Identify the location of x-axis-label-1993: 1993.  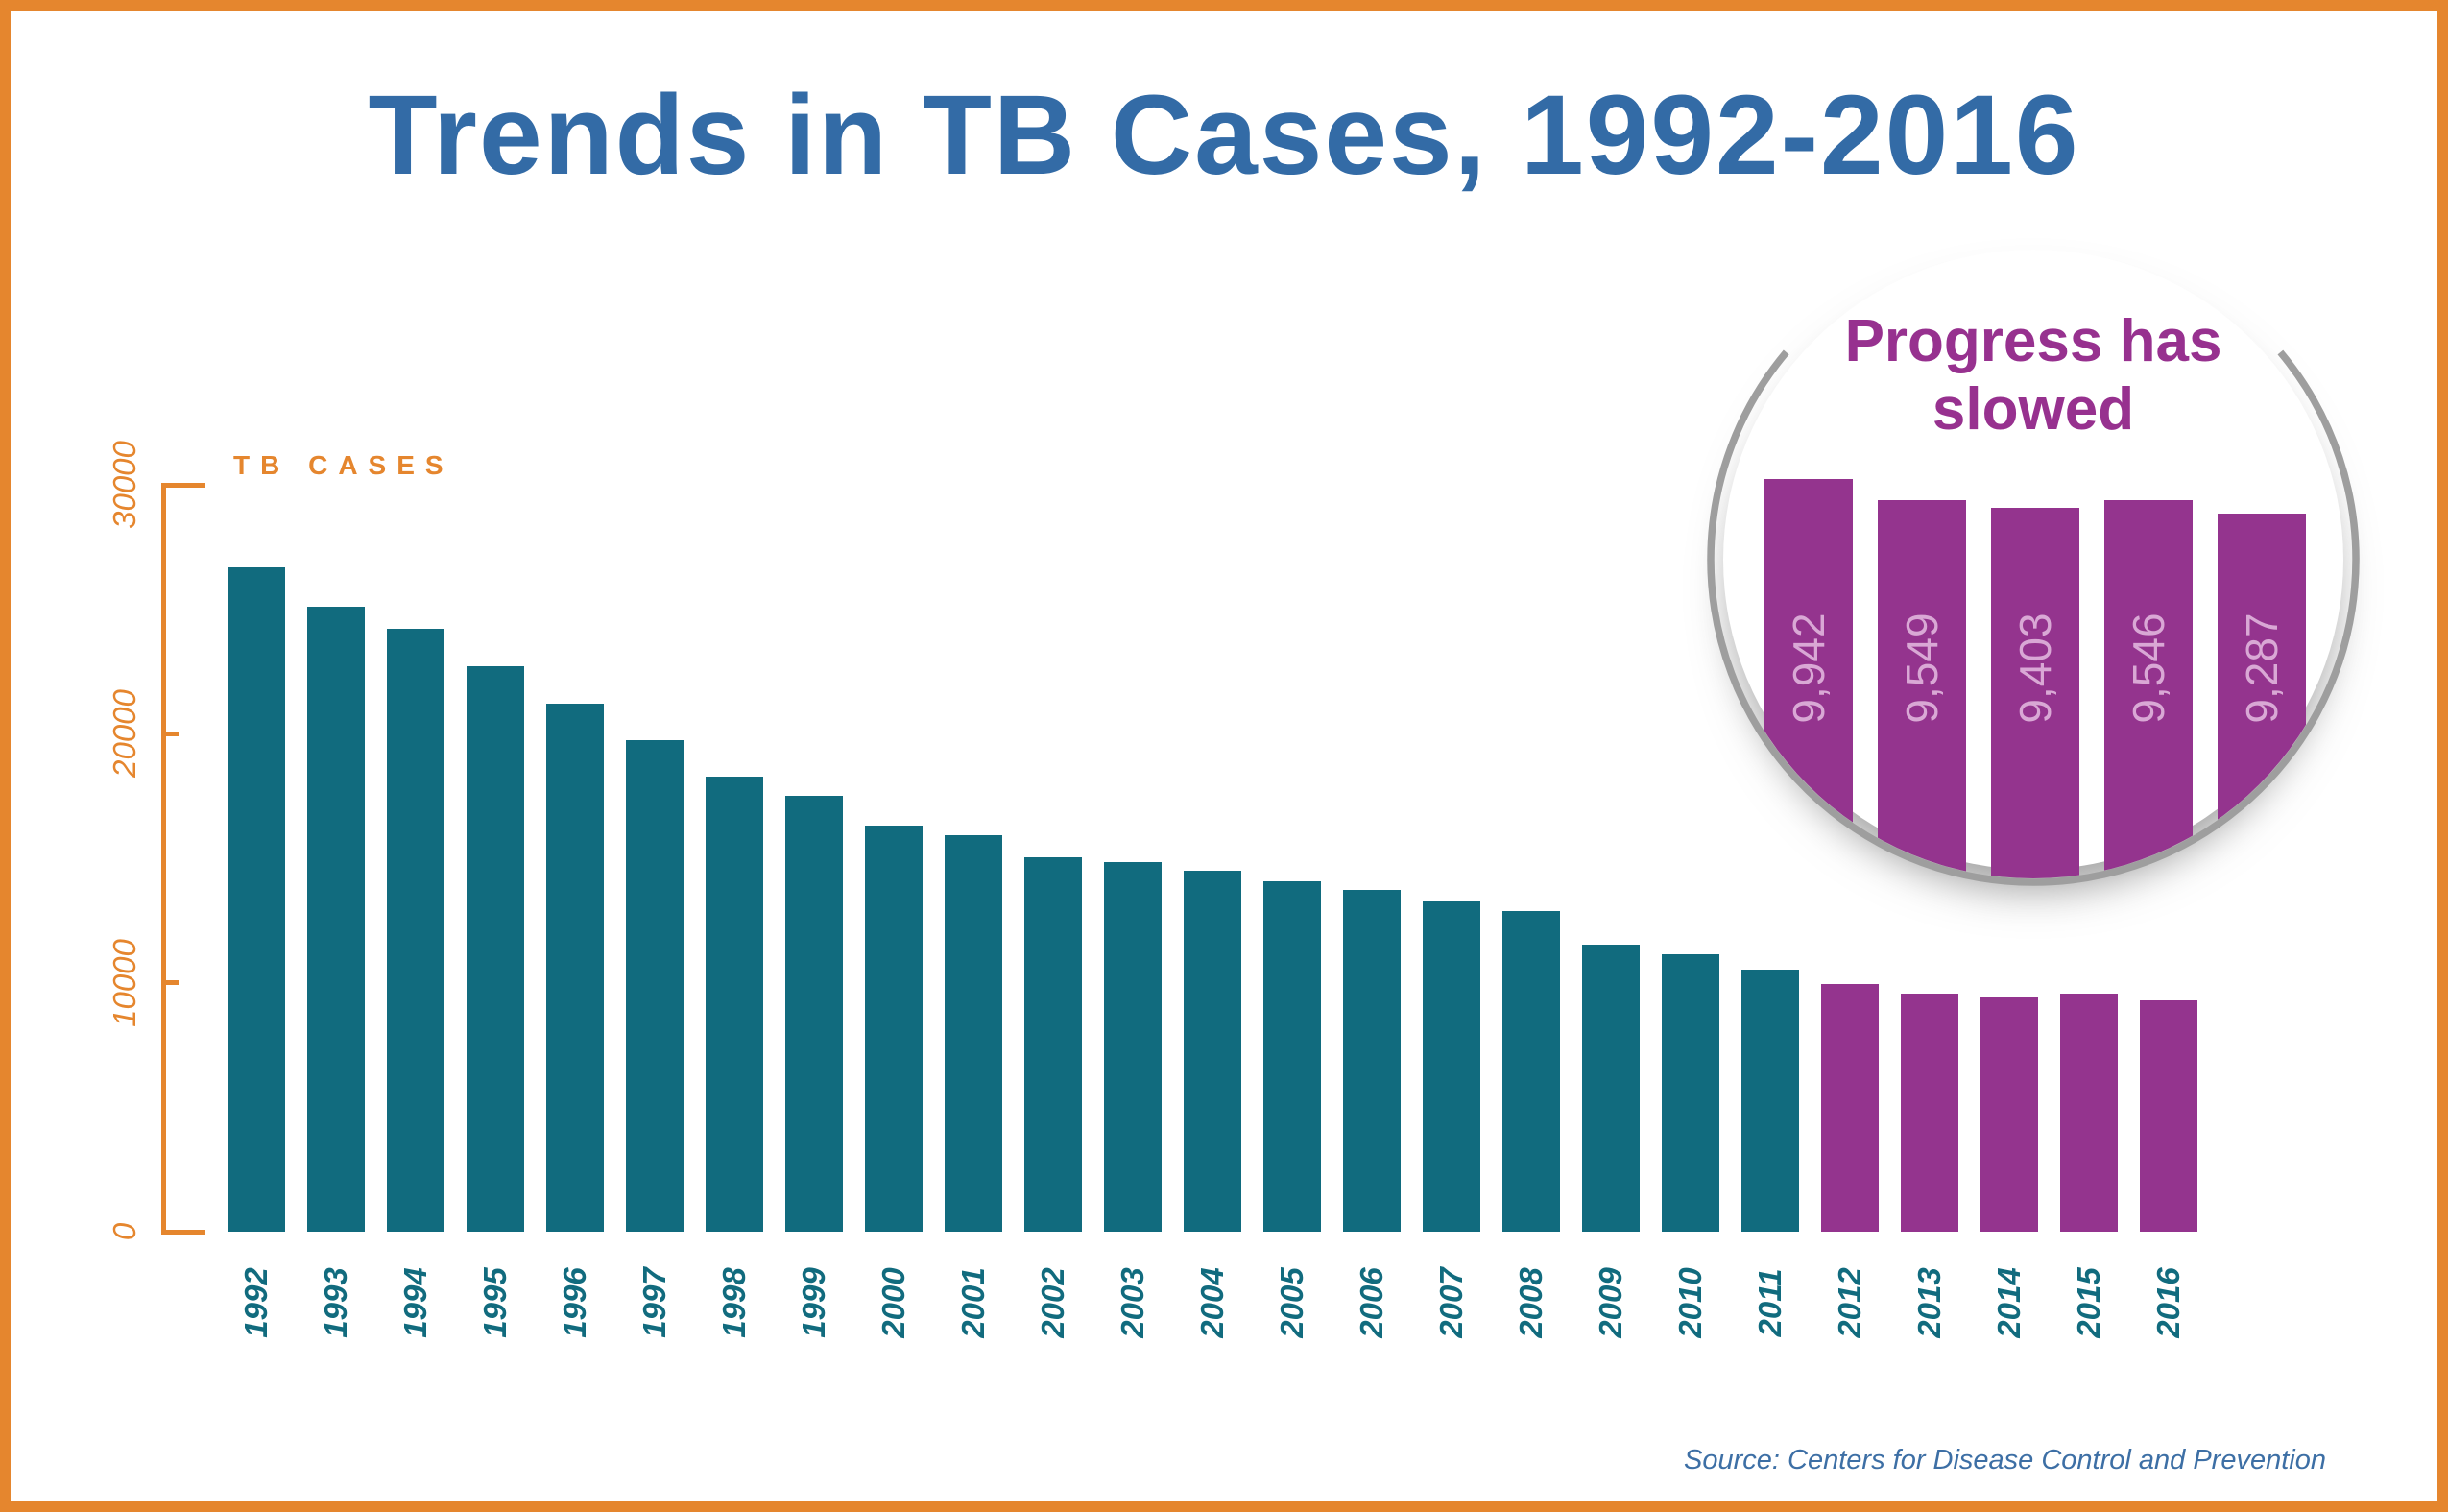
(335, 1302).